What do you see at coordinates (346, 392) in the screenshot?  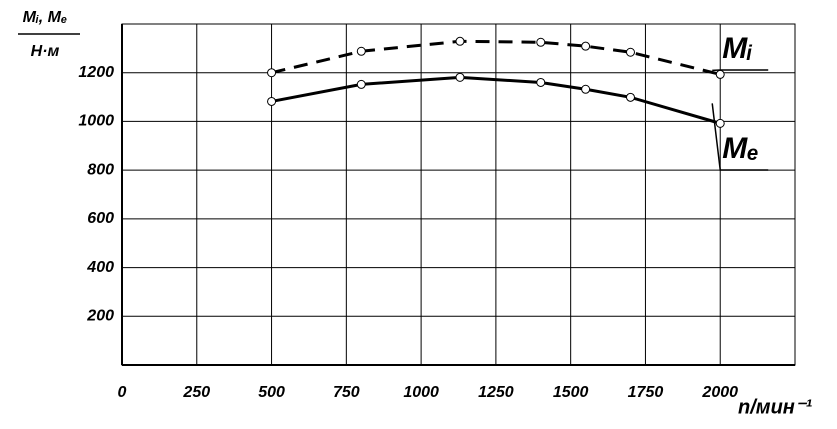 I see `x-tick-label: 750` at bounding box center [346, 392].